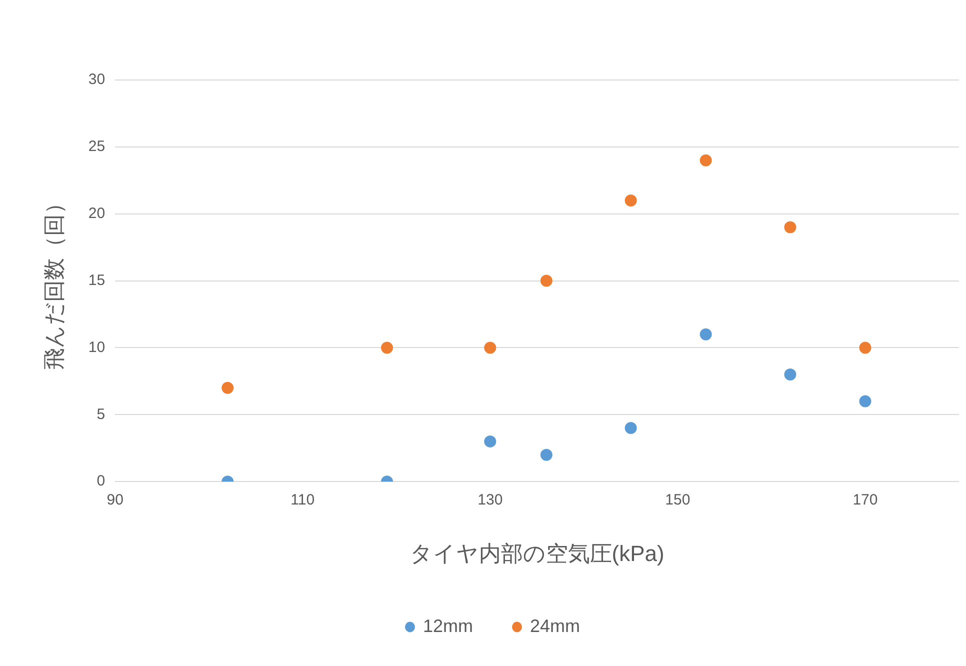 The image size is (966, 666). Describe the element at coordinates (97, 79) in the screenshot. I see `y-tick-label: 30` at that location.